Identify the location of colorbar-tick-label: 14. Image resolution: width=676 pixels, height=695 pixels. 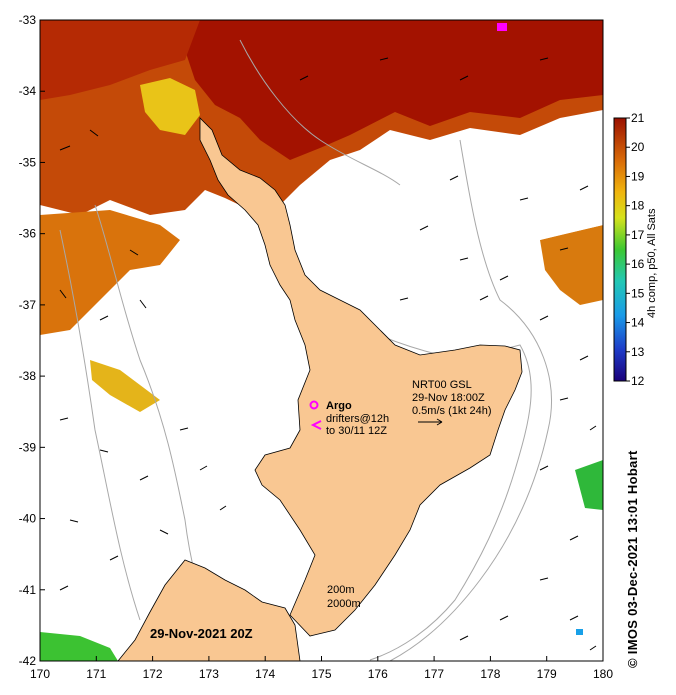
(638, 323).